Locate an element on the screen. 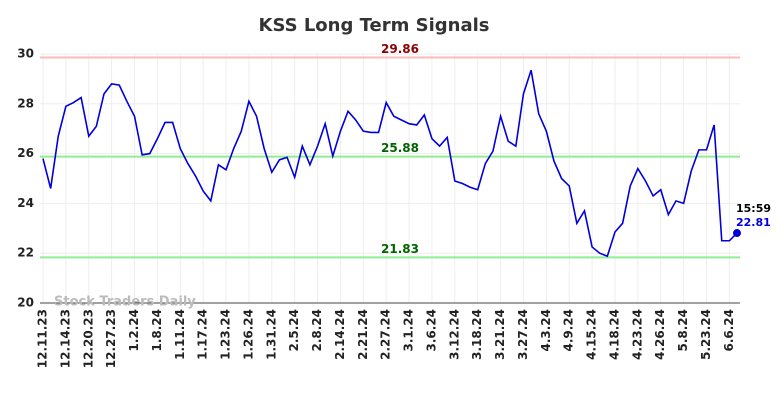  x-tick-label: 4.23.24 is located at coordinates (637, 334).